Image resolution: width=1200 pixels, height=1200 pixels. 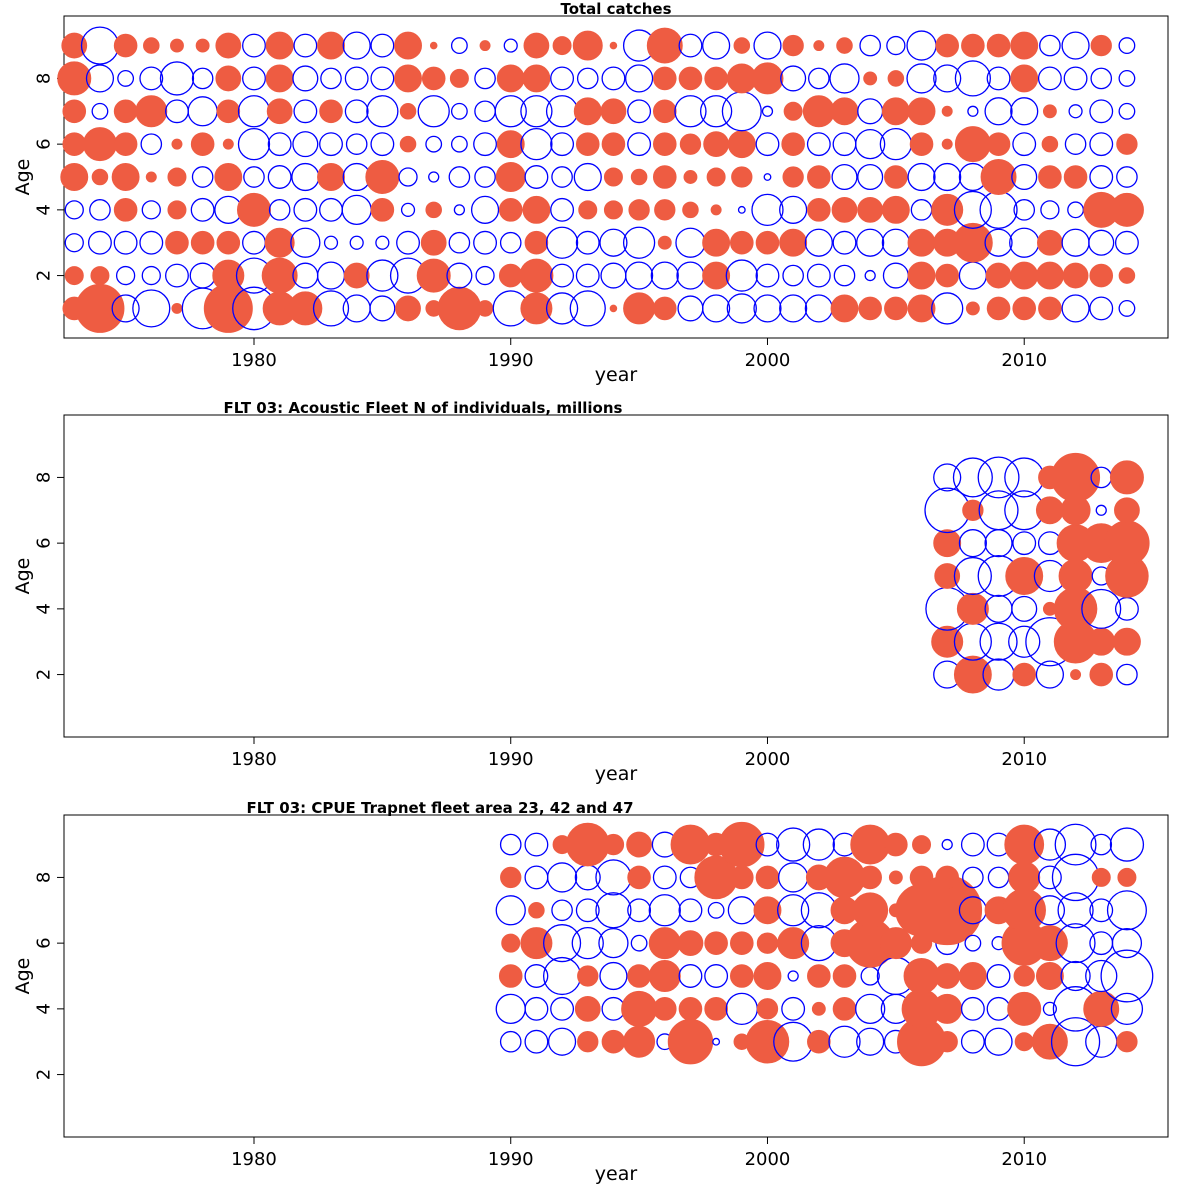 I want to click on y-tick-label: 8, so click(x=44, y=477).